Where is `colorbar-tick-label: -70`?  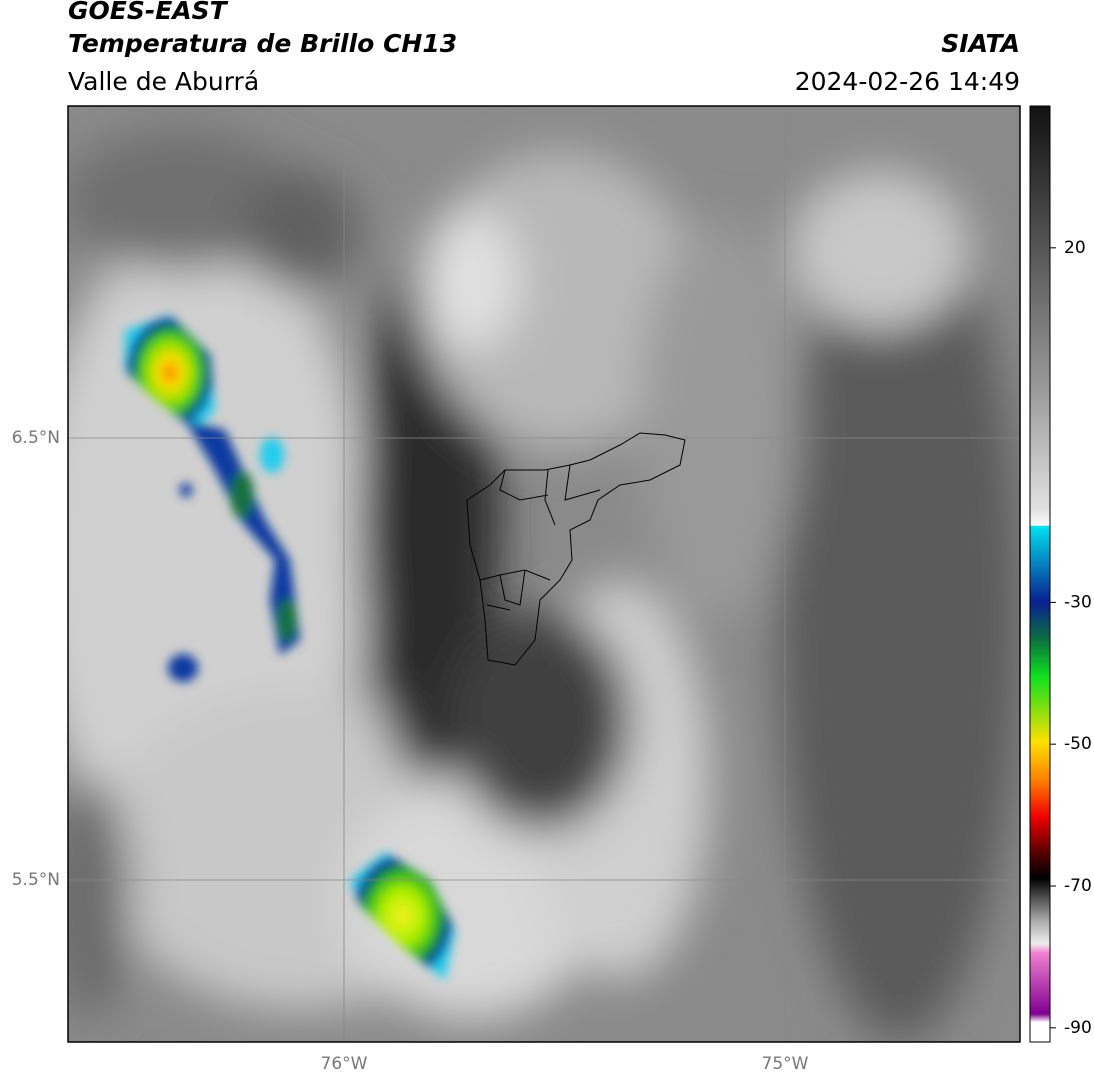
colorbar-tick-label: -70 is located at coordinates (1078, 886).